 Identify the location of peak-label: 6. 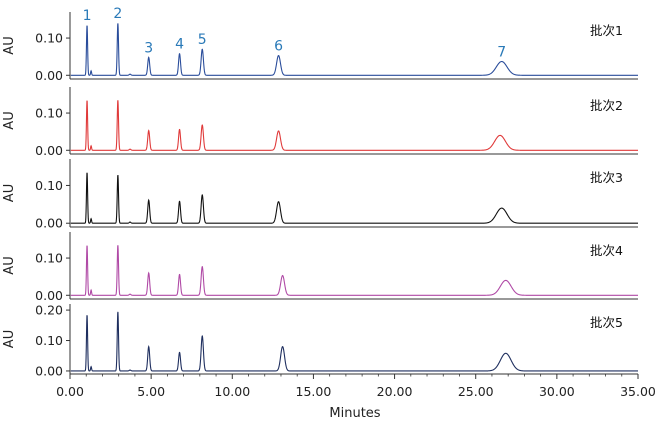
(278, 47).